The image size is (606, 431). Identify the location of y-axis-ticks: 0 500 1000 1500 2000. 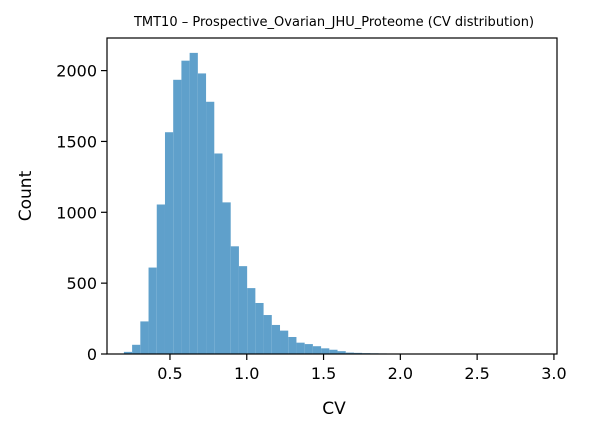
(81, 213).